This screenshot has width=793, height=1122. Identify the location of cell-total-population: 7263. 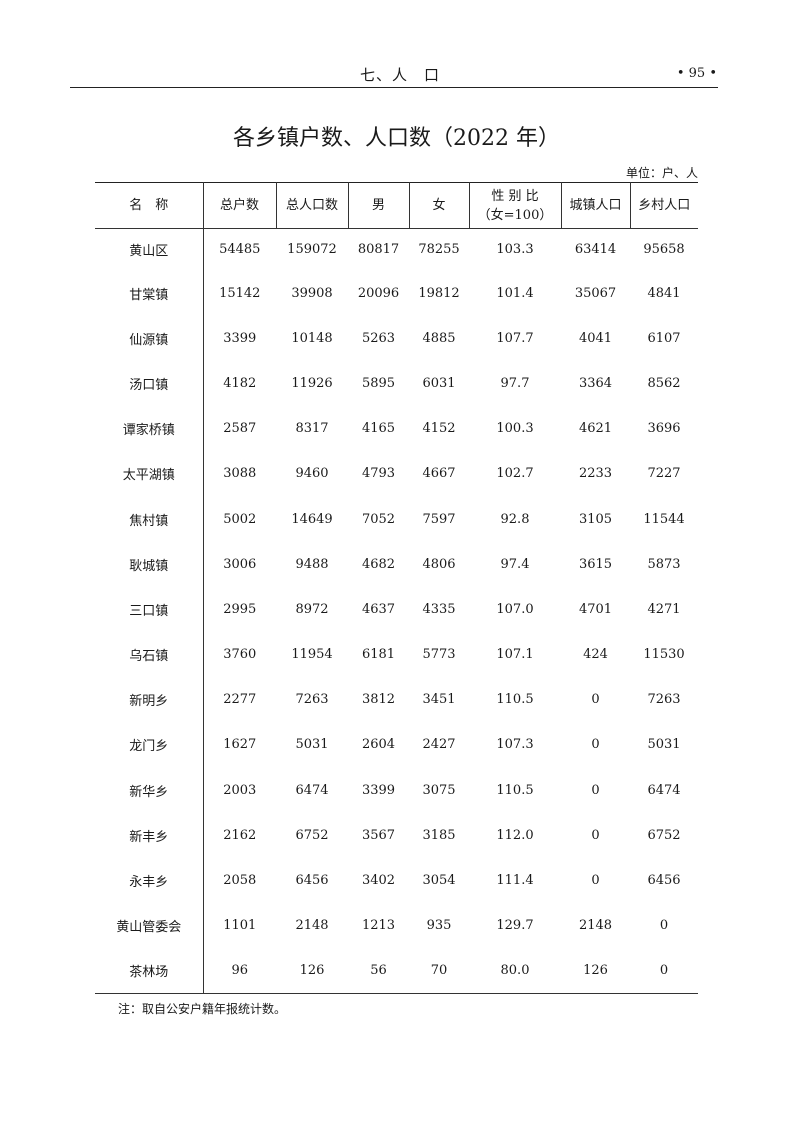
(312, 700).